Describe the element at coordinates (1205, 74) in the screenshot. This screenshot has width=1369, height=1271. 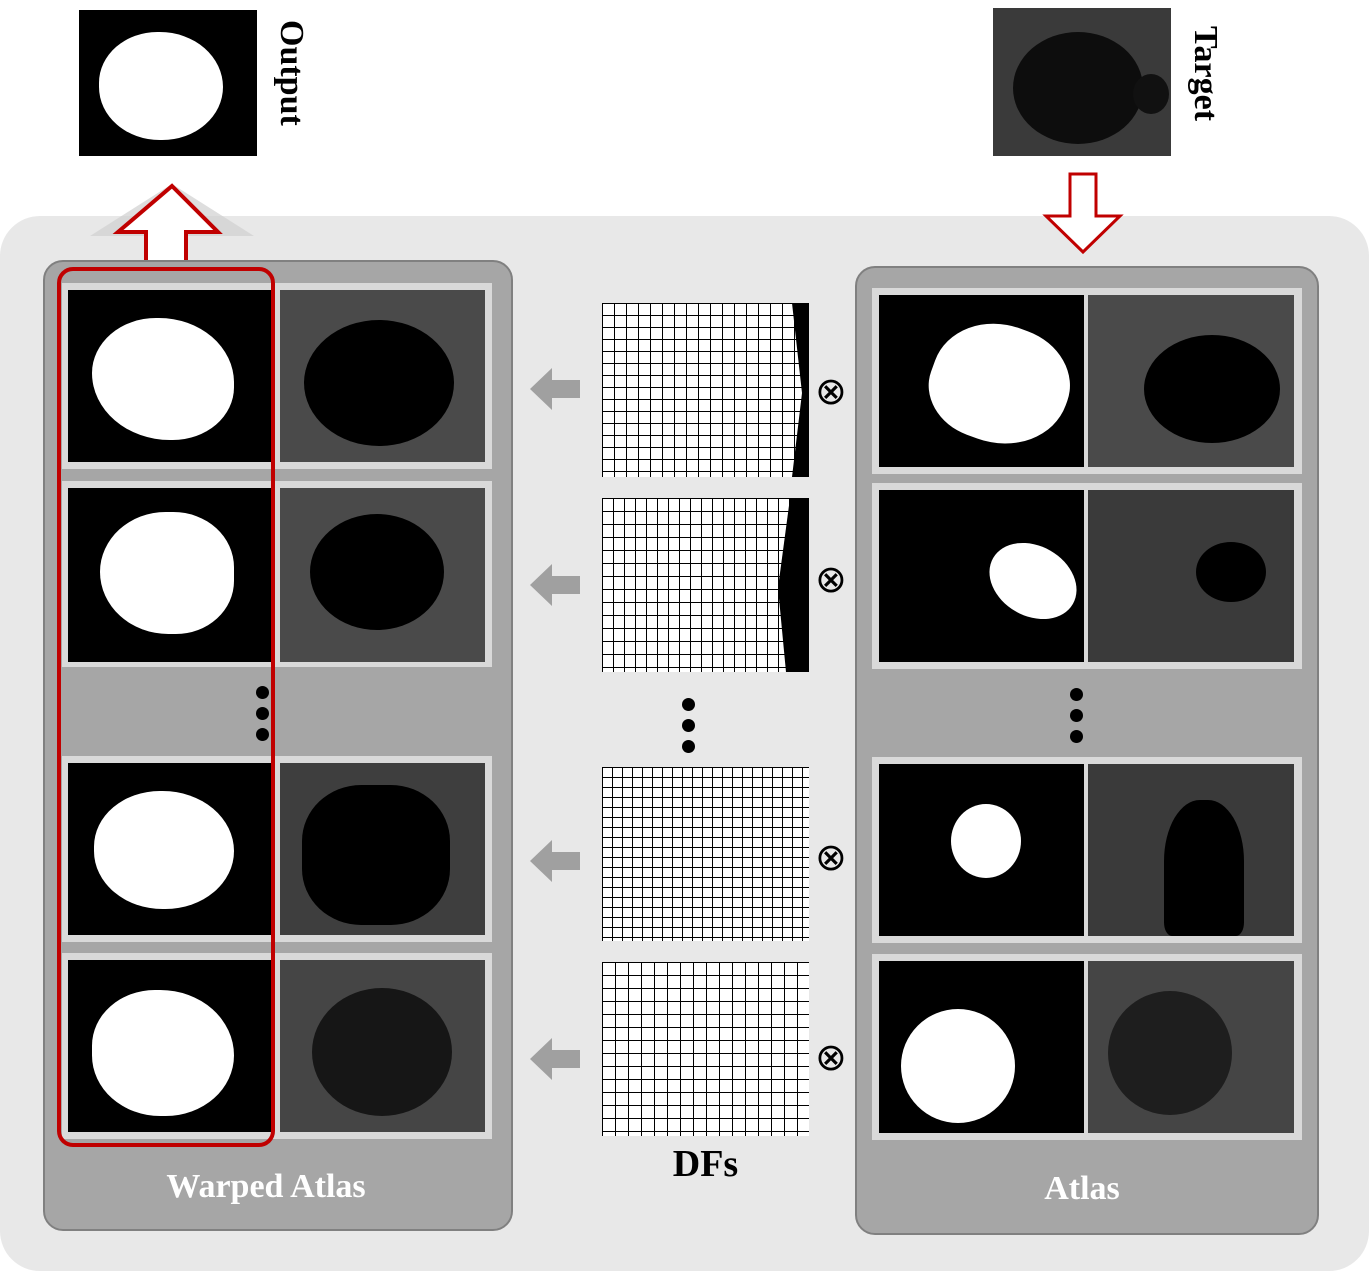
I see `target-label: Target` at that location.